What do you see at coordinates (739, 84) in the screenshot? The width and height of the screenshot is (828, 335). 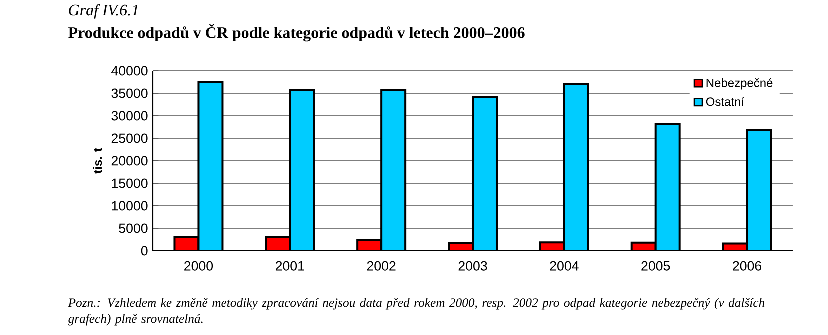 I see `legend-label: Nebezpečné` at bounding box center [739, 84].